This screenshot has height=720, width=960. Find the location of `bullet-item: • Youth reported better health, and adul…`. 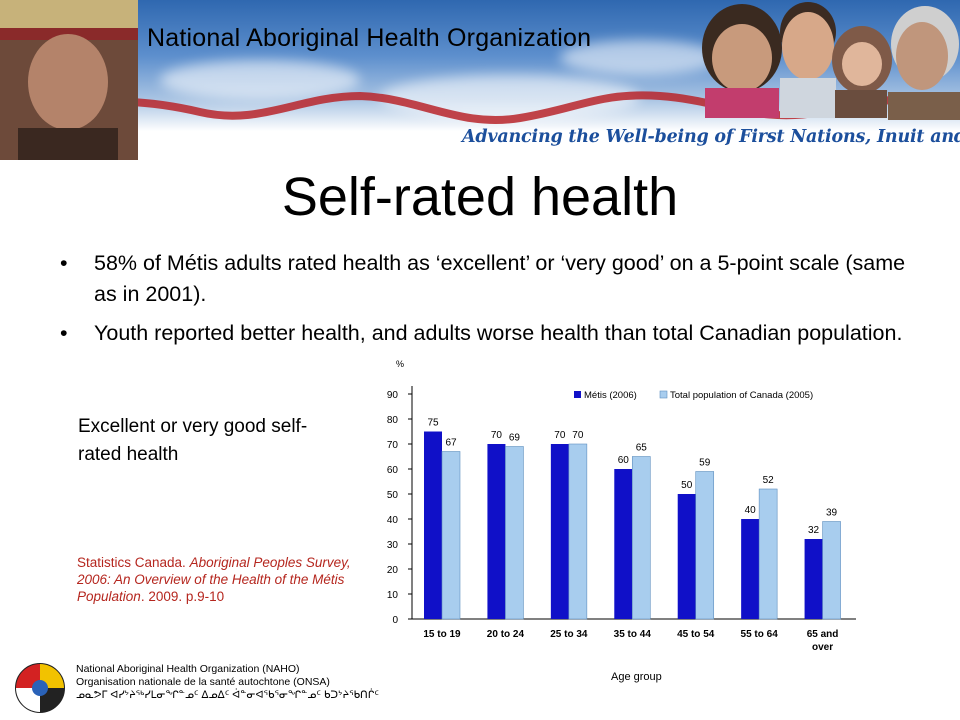

bullet-item: • Youth reported better health, and adul… is located at coordinates (485, 333).